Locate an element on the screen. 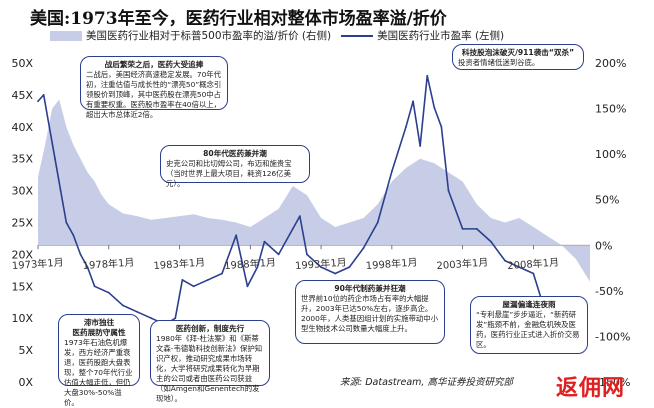 The height and width of the screenshot is (408, 654). y-right-tick-label: -150% is located at coordinates (612, 382).